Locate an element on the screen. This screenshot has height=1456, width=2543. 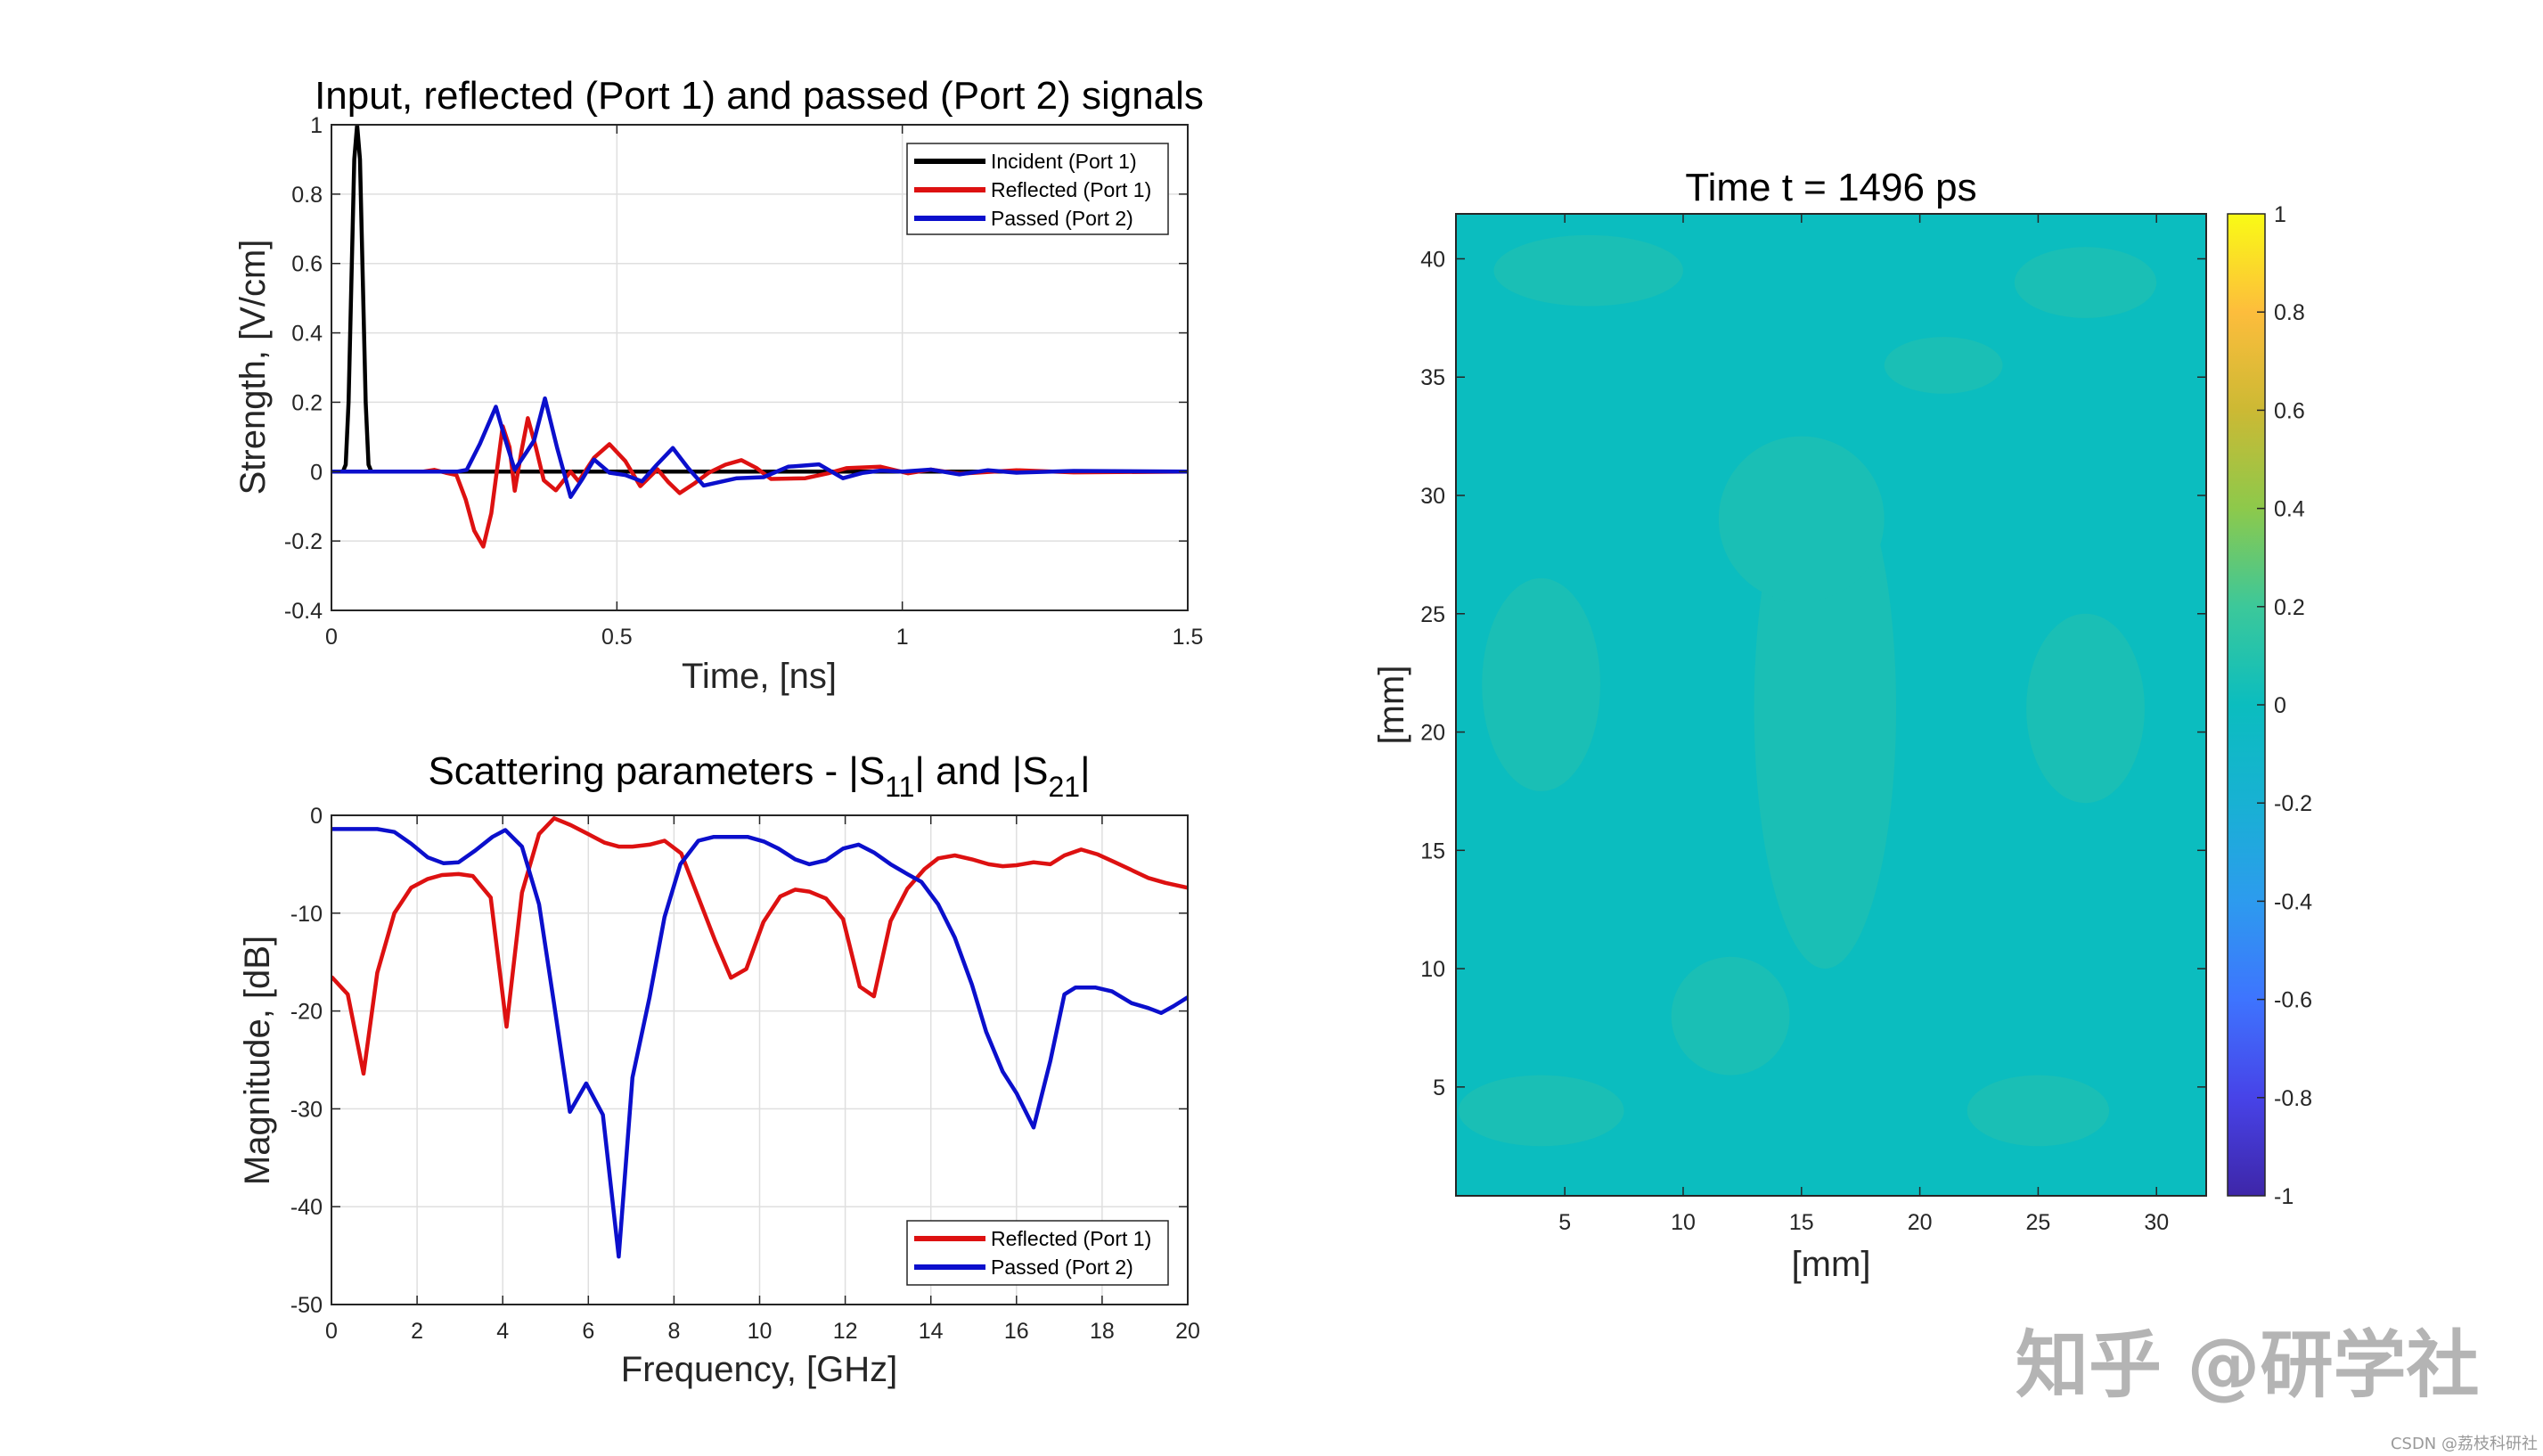
signals-axes-box is located at coordinates (760, 368).